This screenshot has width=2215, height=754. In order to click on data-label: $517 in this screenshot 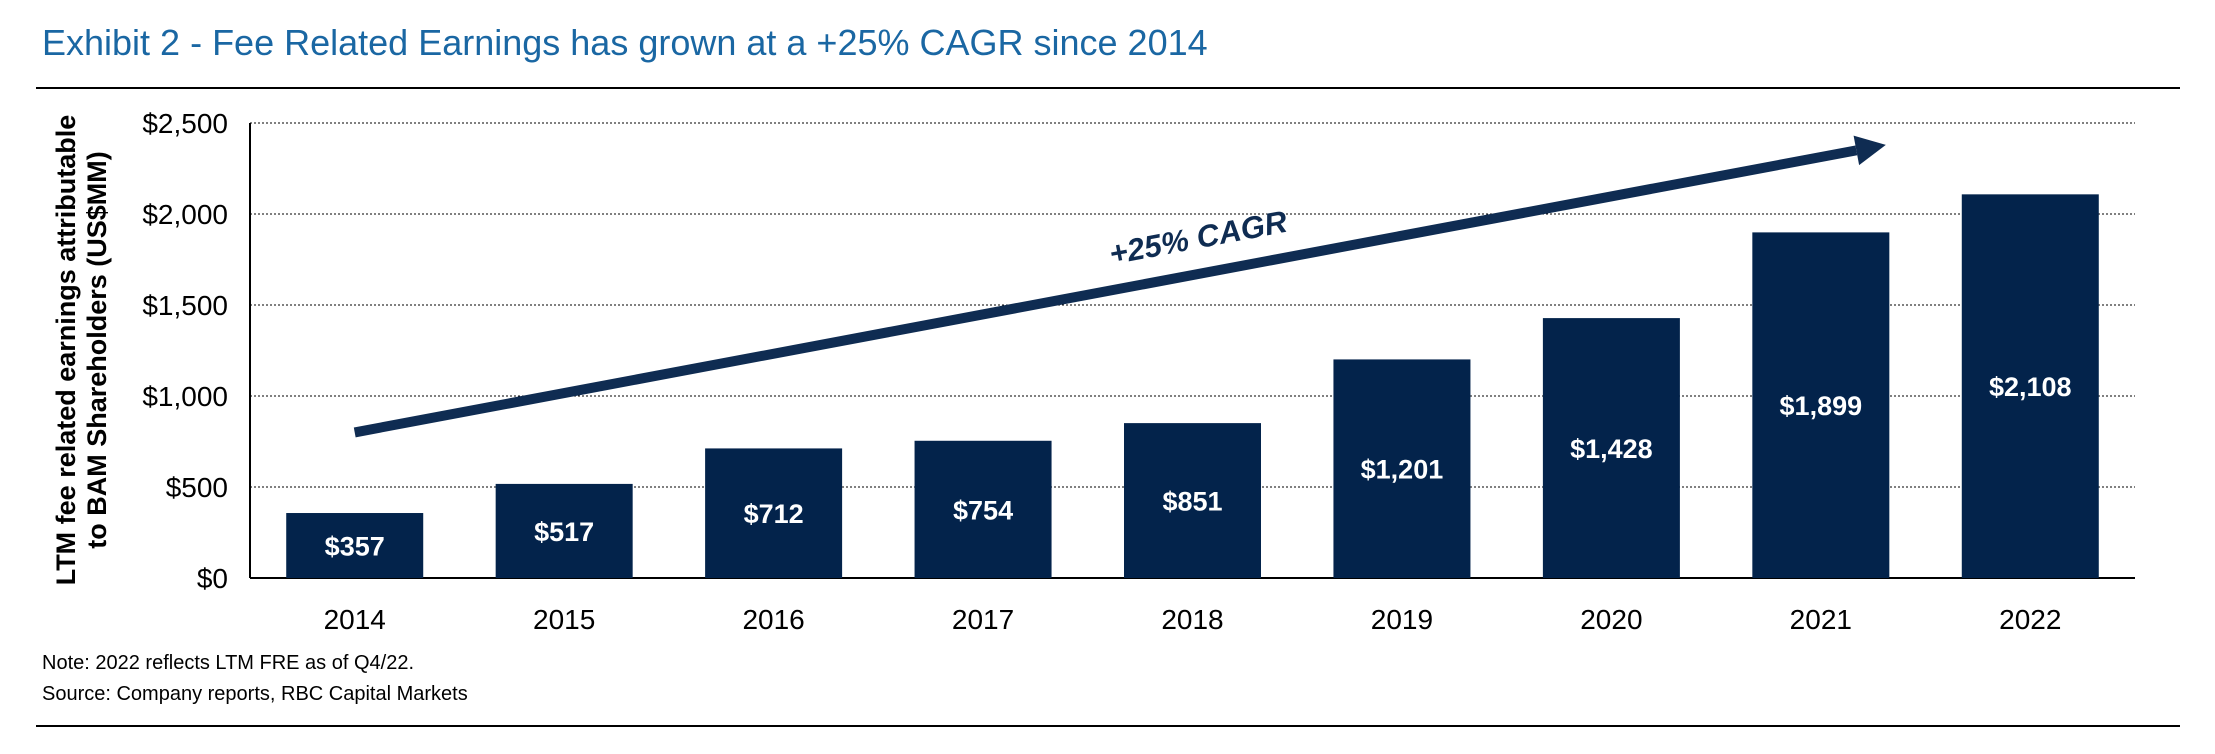, I will do `click(564, 532)`.